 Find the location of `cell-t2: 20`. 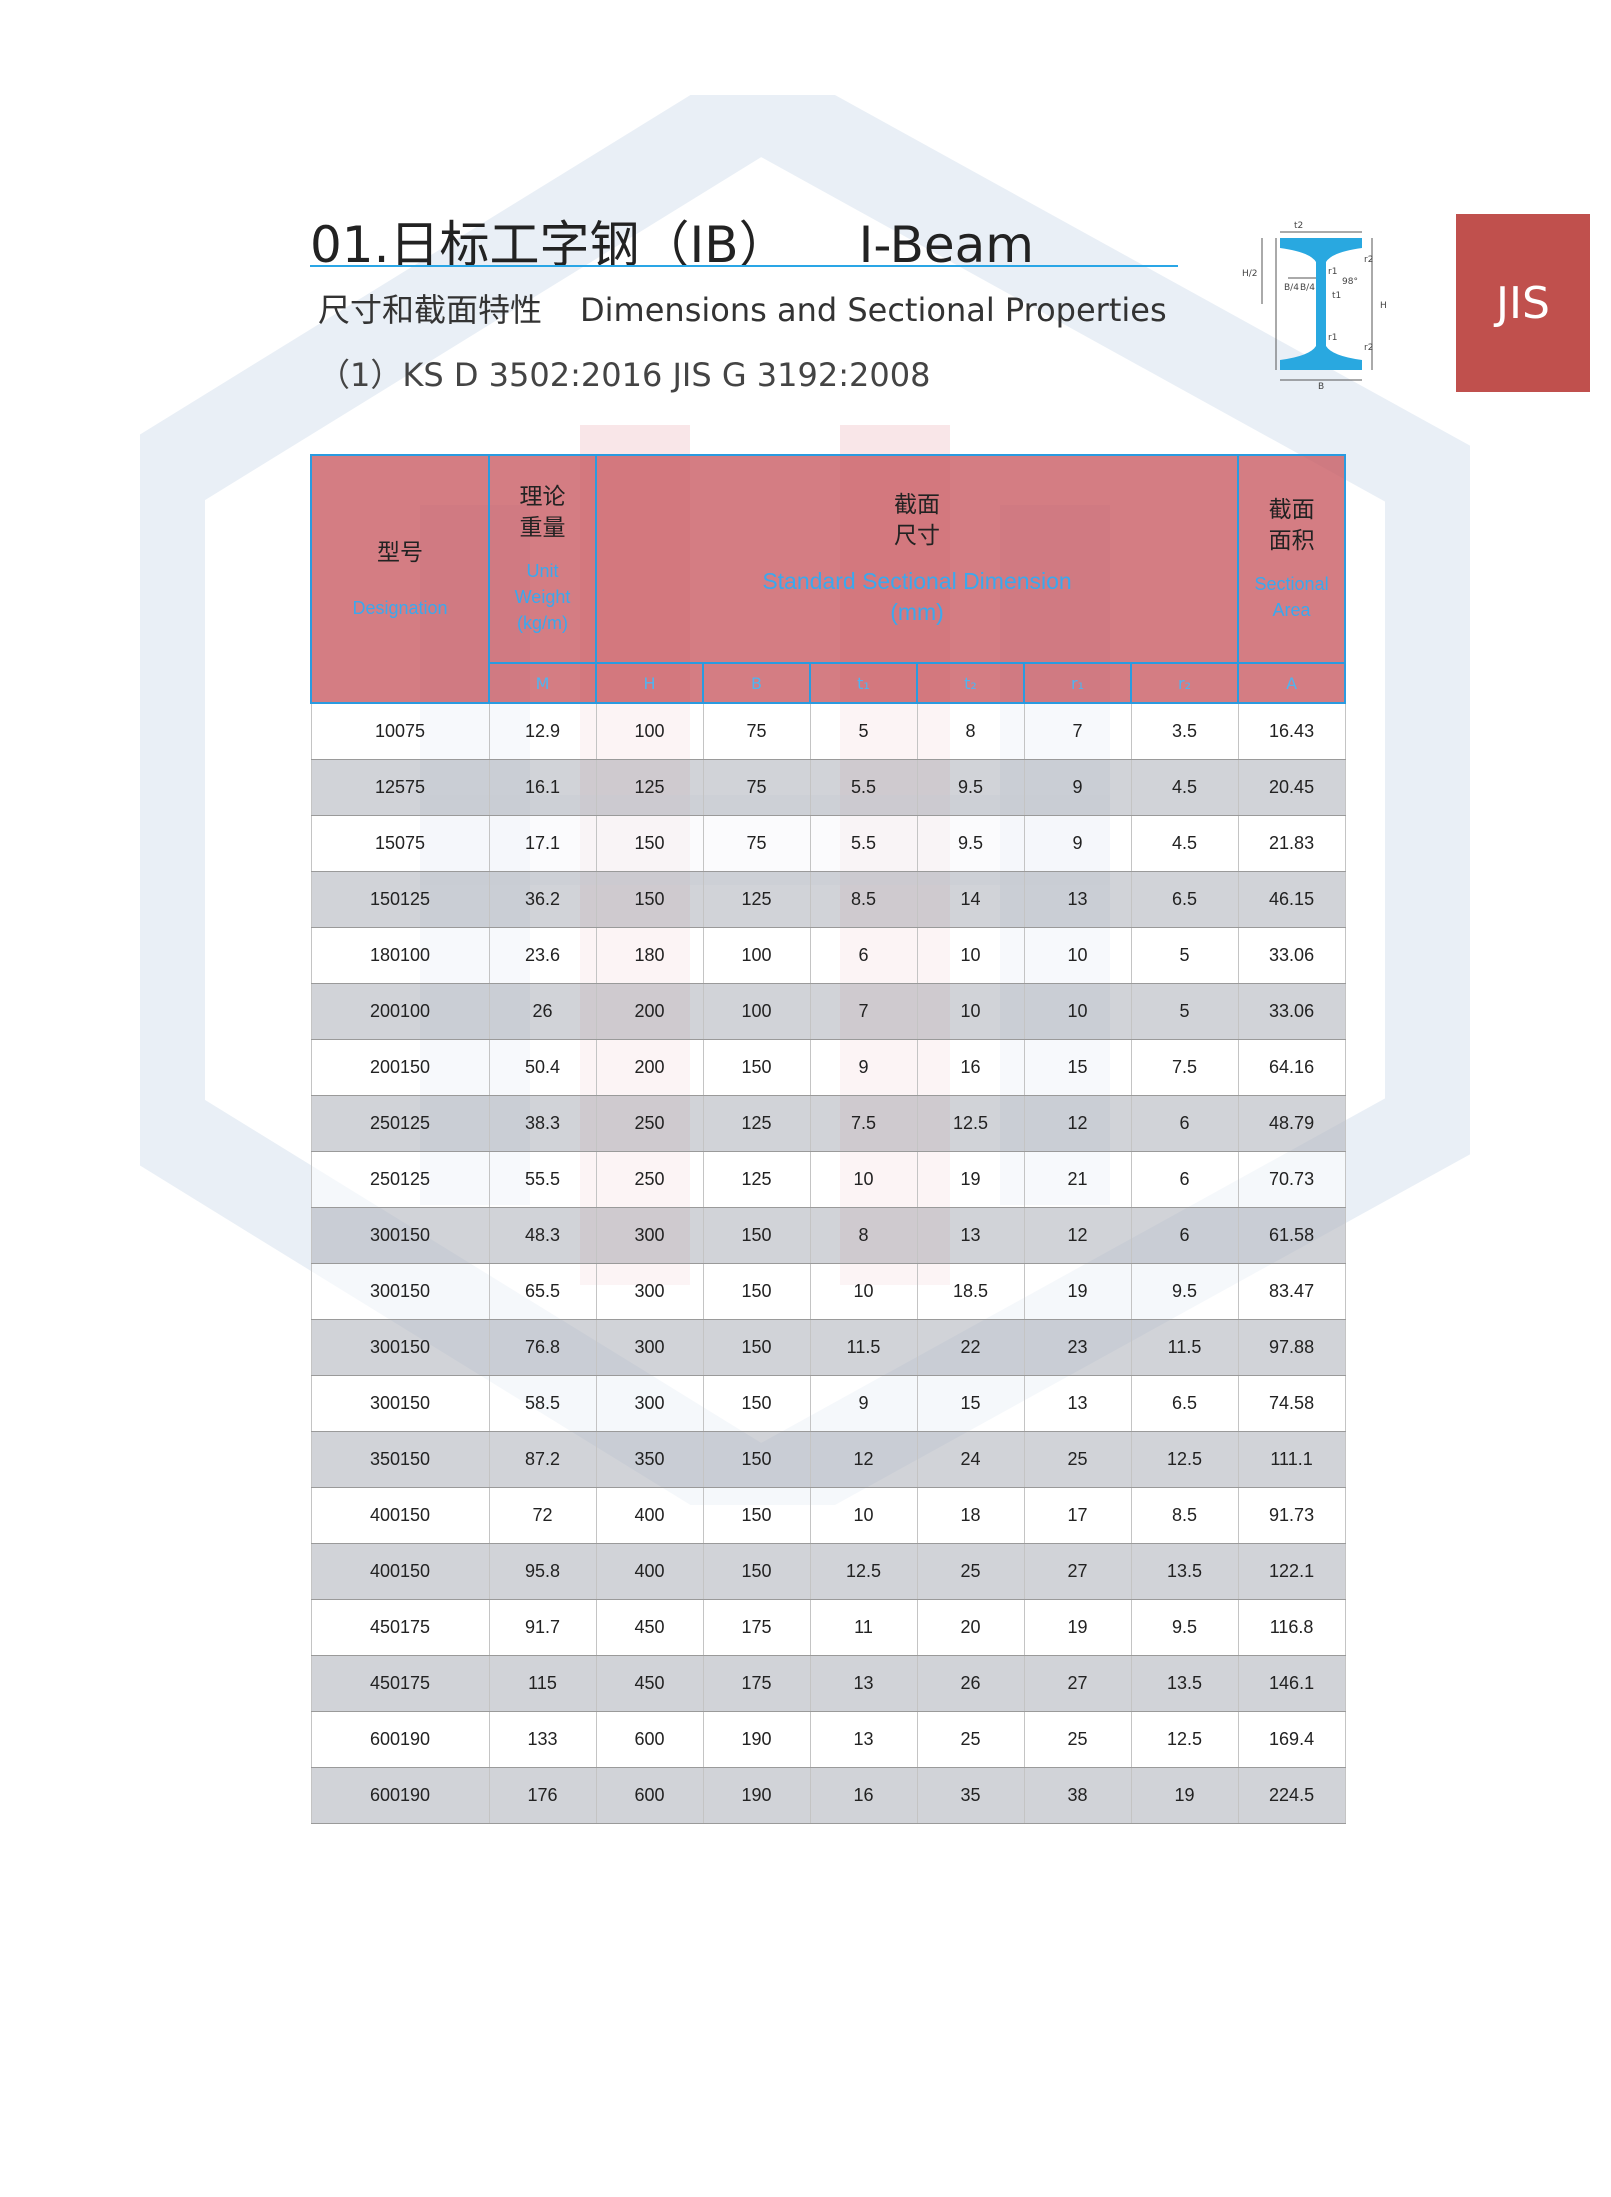

cell-t2: 20 is located at coordinates (970, 1627).